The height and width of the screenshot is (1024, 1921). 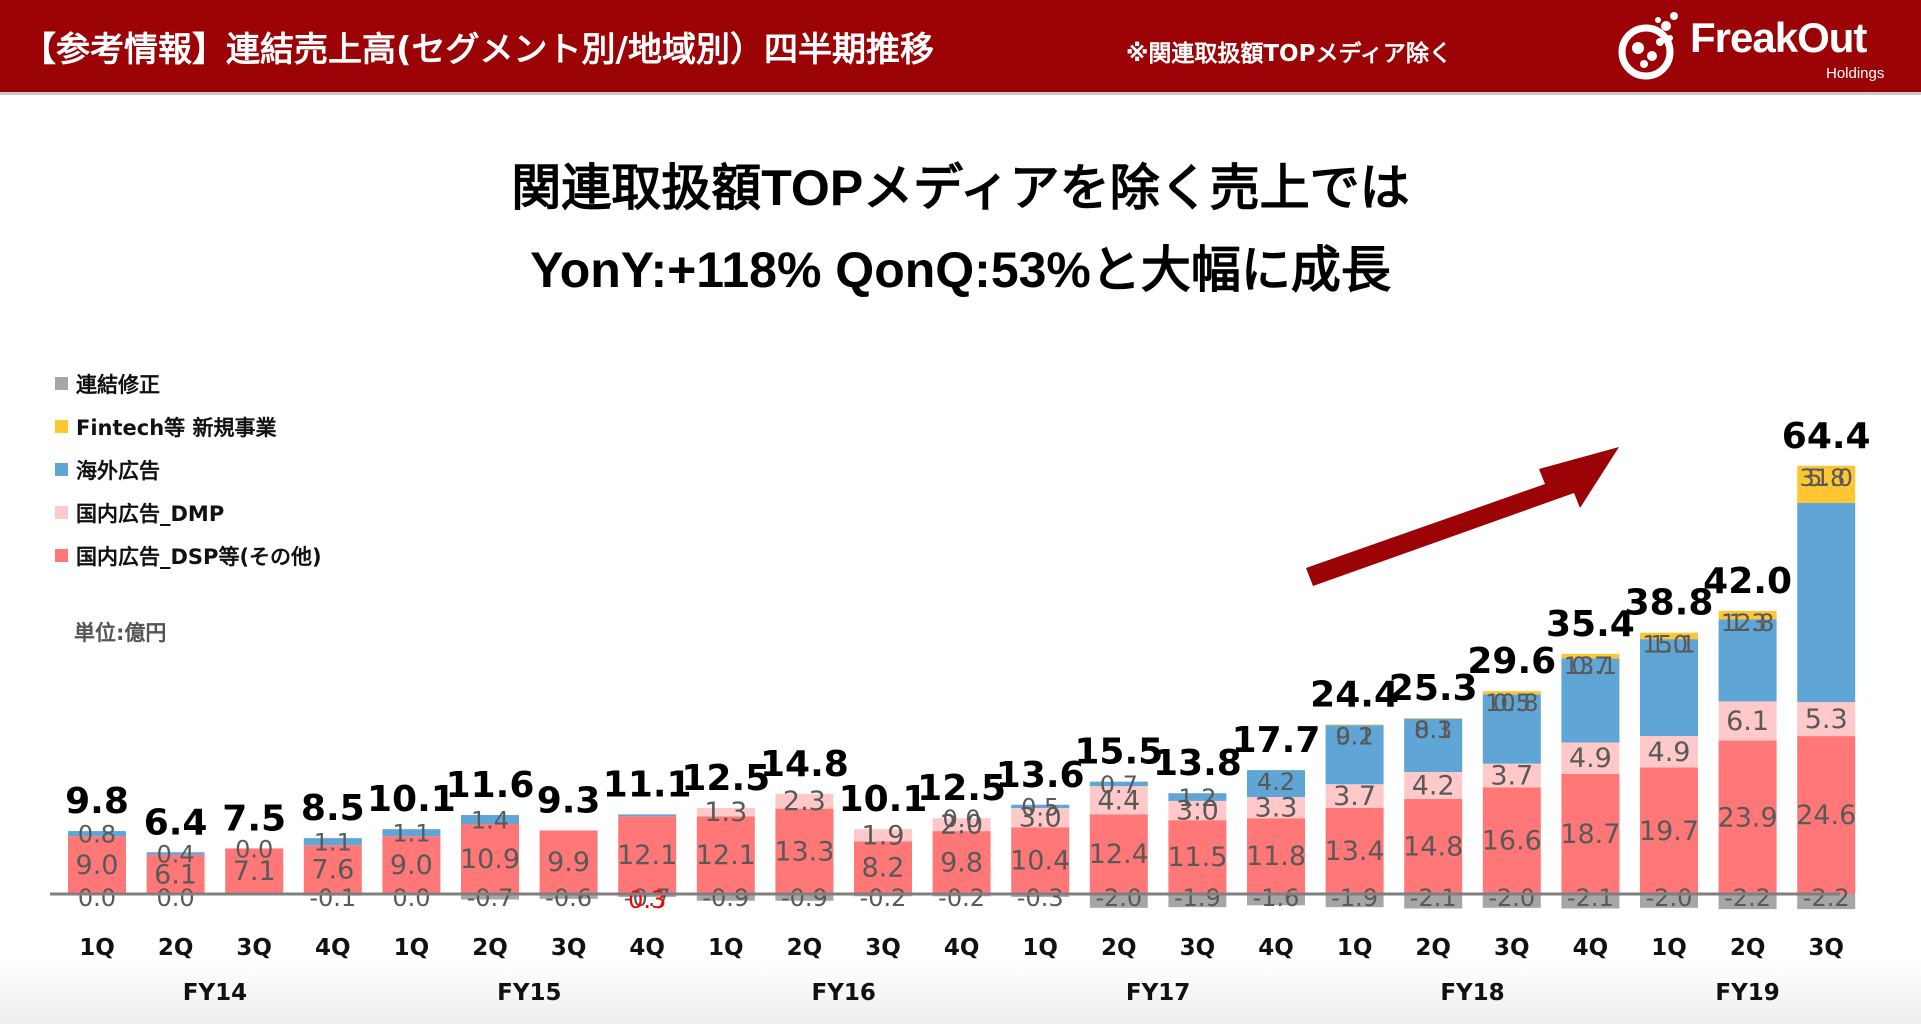 What do you see at coordinates (961, 788) in the screenshot?
I see `data-label-total: 12.5` at bounding box center [961, 788].